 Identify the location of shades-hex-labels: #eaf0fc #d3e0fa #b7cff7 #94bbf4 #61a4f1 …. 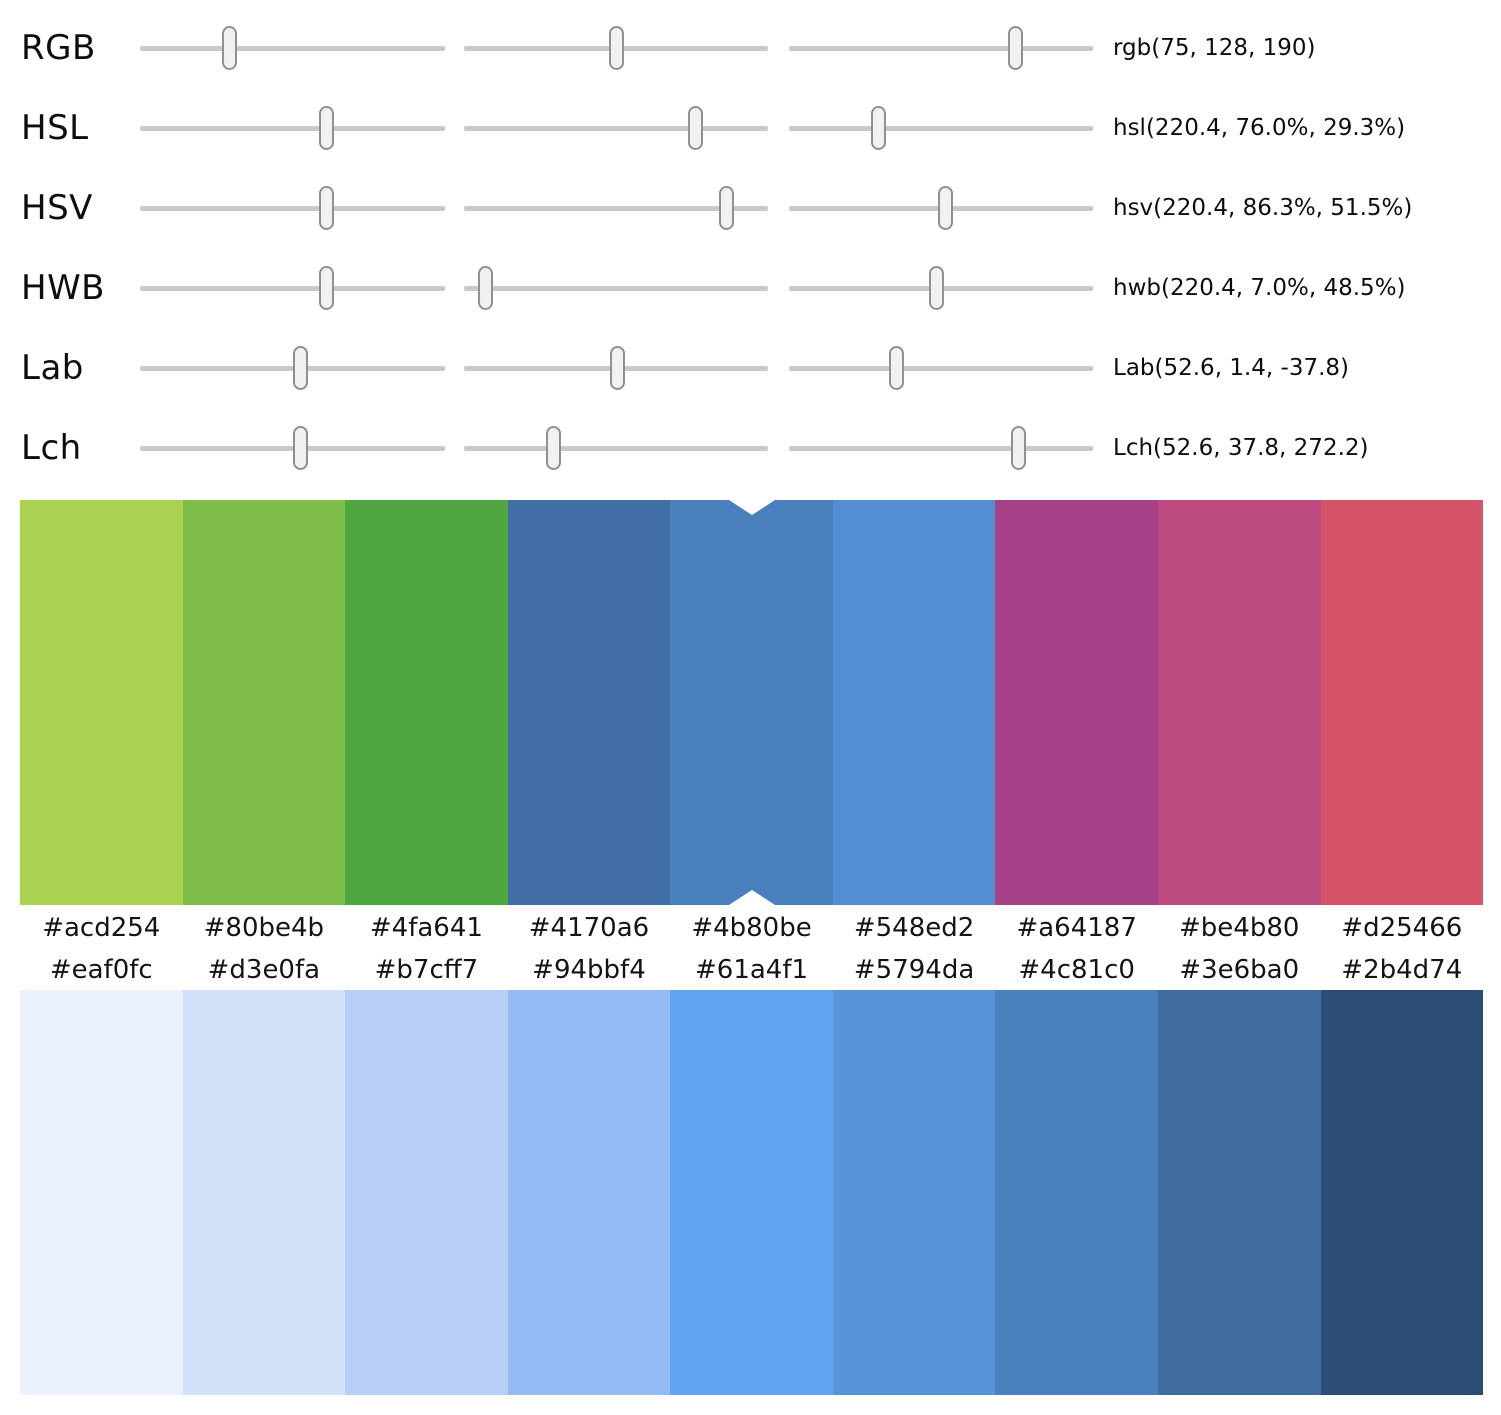
(751, 970).